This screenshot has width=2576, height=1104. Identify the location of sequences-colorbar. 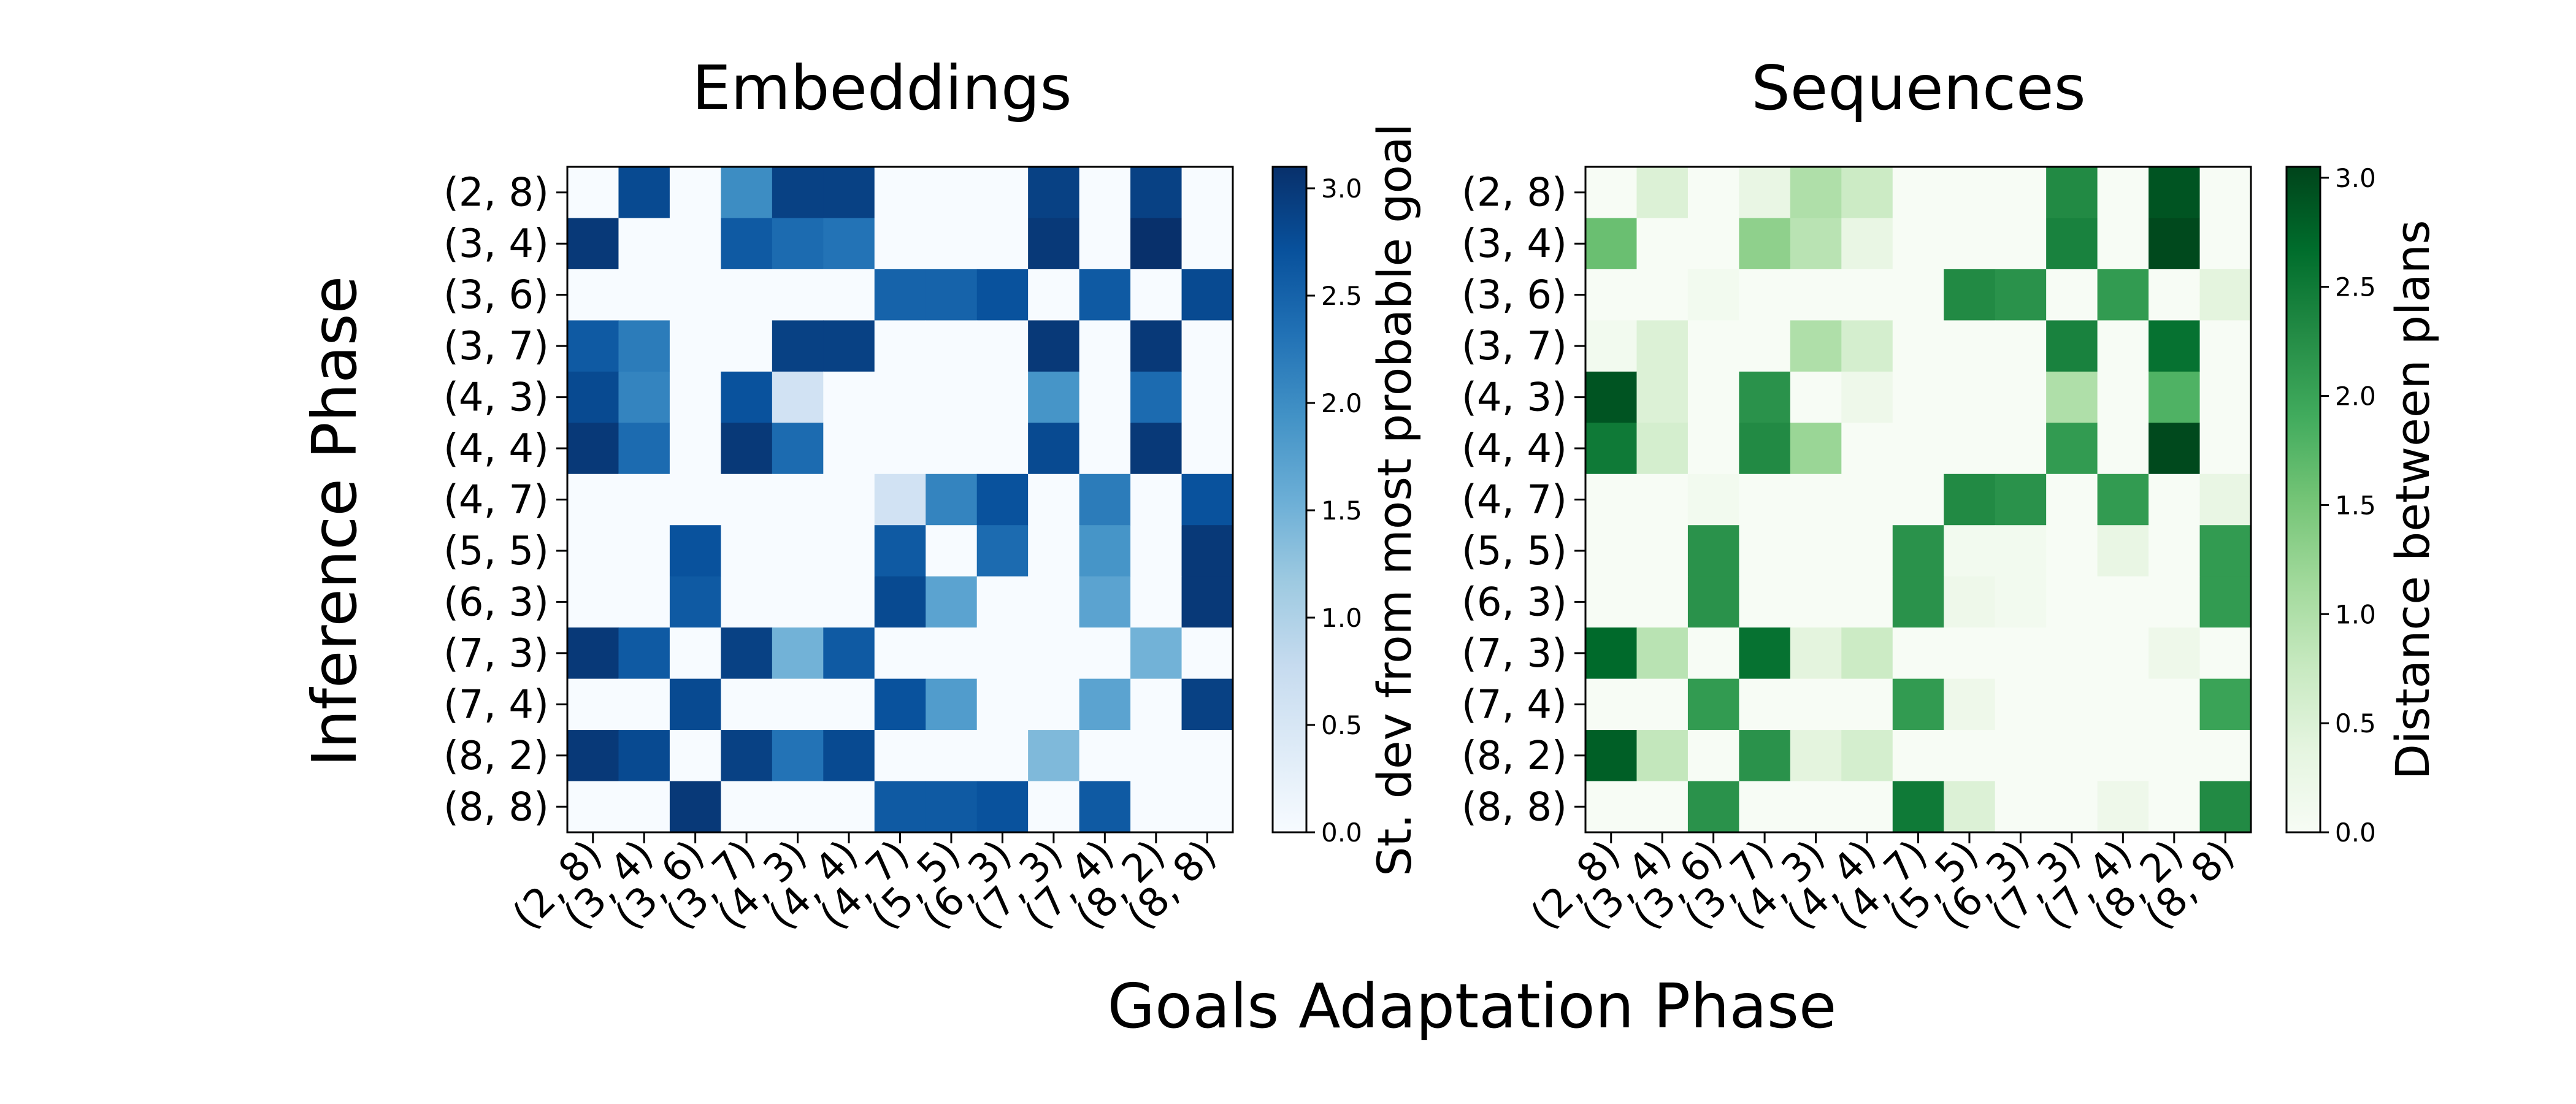
(2303, 500).